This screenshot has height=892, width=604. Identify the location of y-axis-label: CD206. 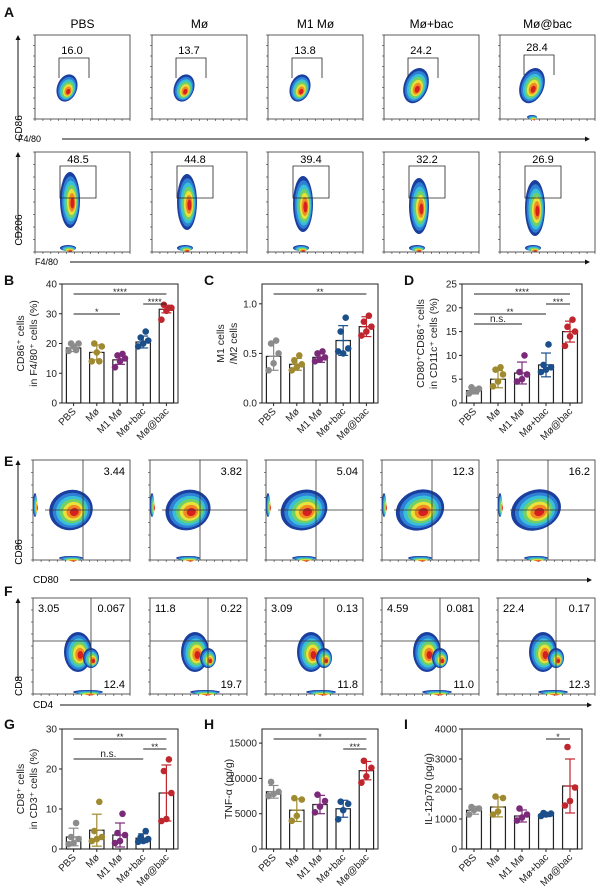
(19, 230).